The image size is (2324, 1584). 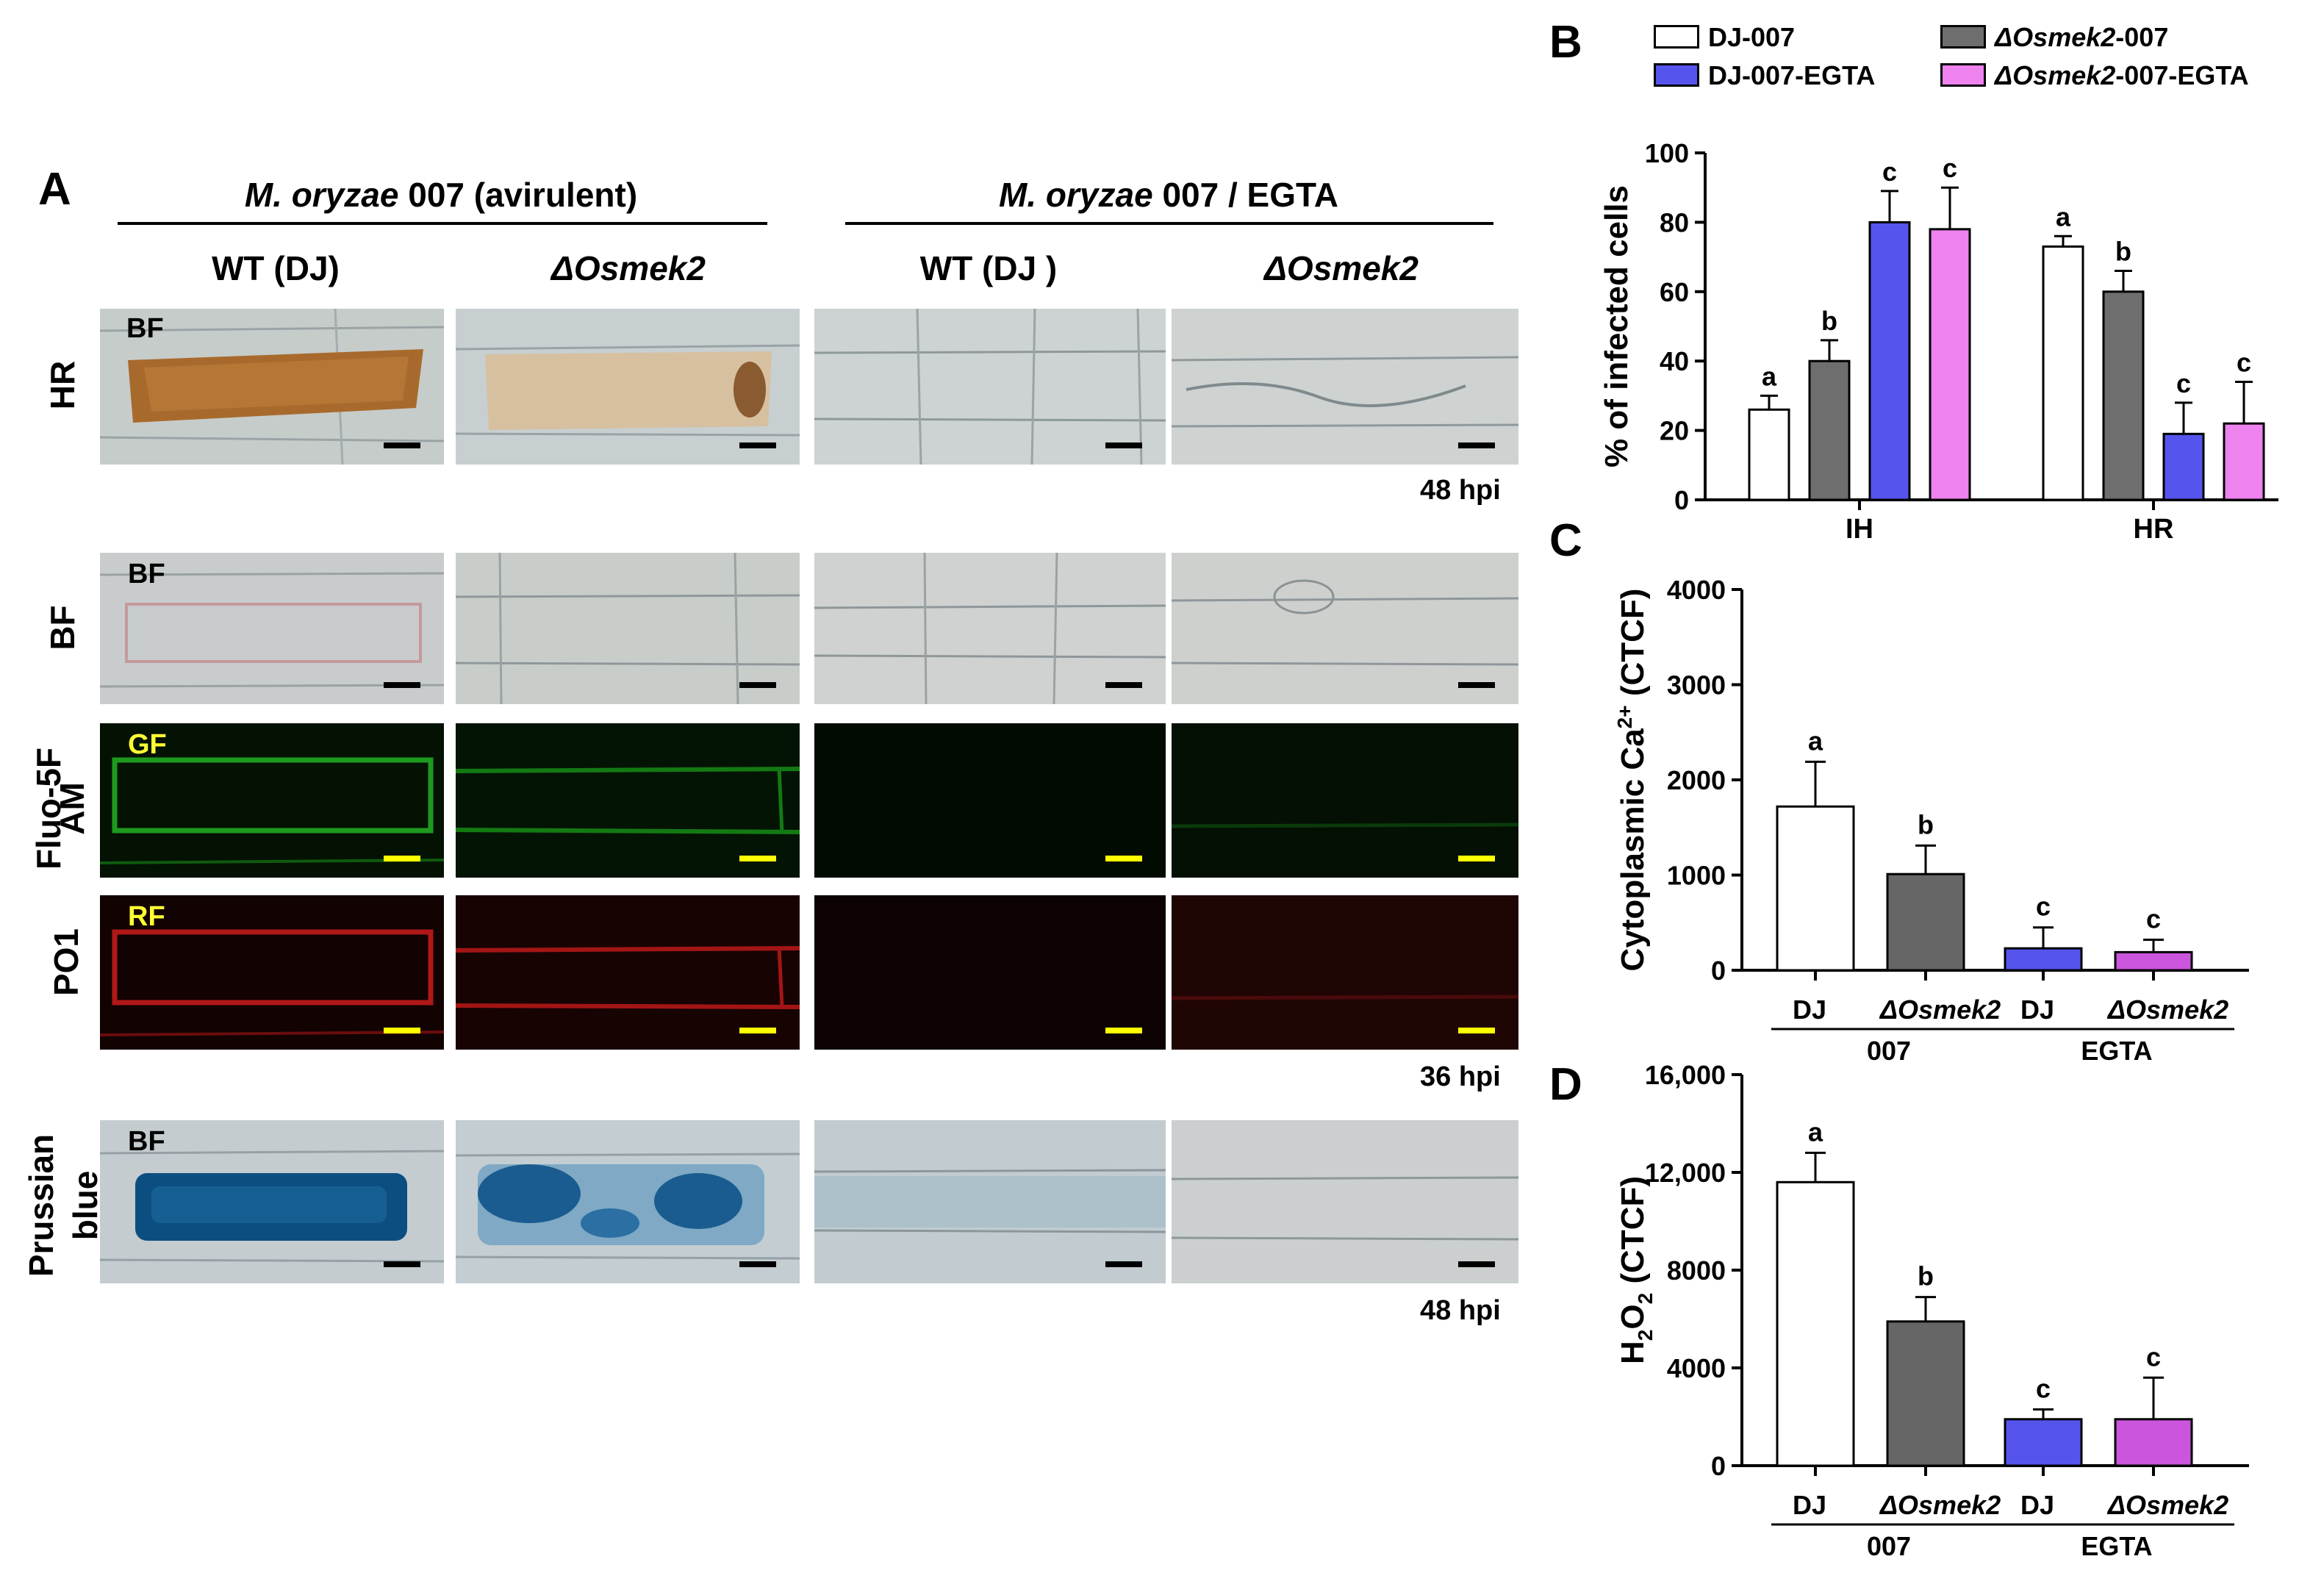 I want to click on tile-tag: GF, so click(x=147, y=744).